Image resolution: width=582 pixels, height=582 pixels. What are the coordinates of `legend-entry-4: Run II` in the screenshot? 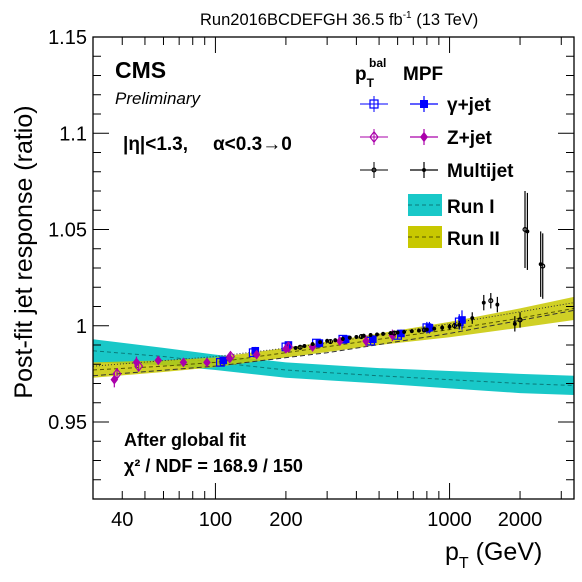 It's located at (454, 238).